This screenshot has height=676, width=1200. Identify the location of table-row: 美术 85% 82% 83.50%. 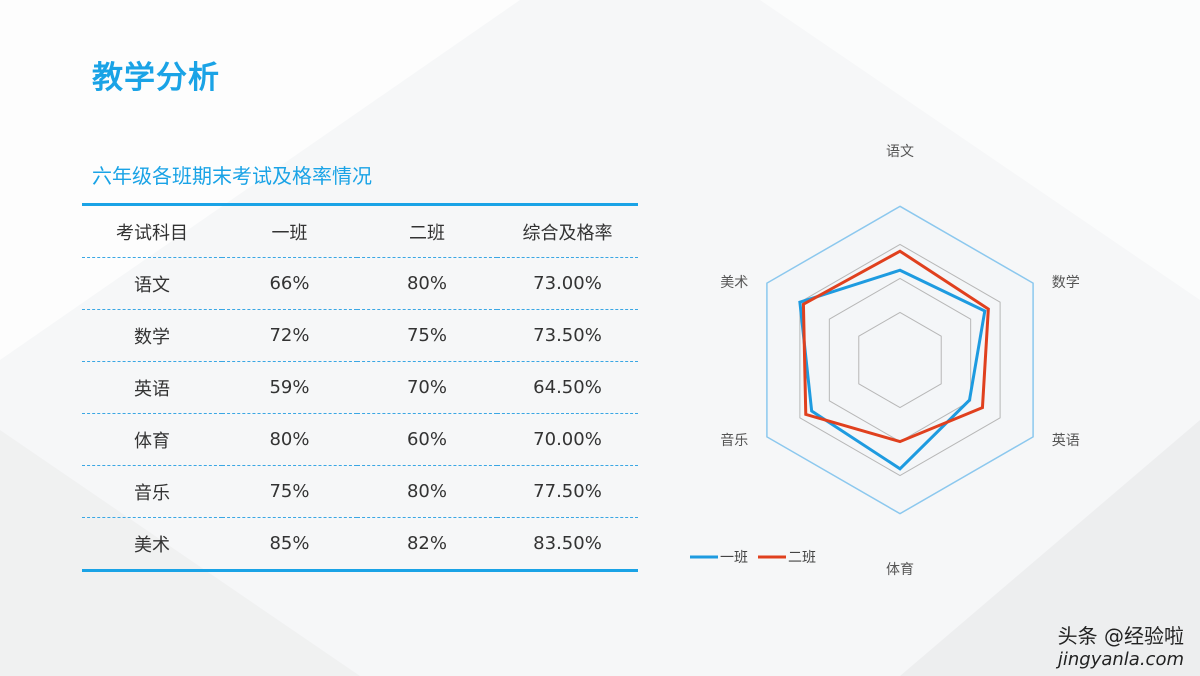
(360, 544).